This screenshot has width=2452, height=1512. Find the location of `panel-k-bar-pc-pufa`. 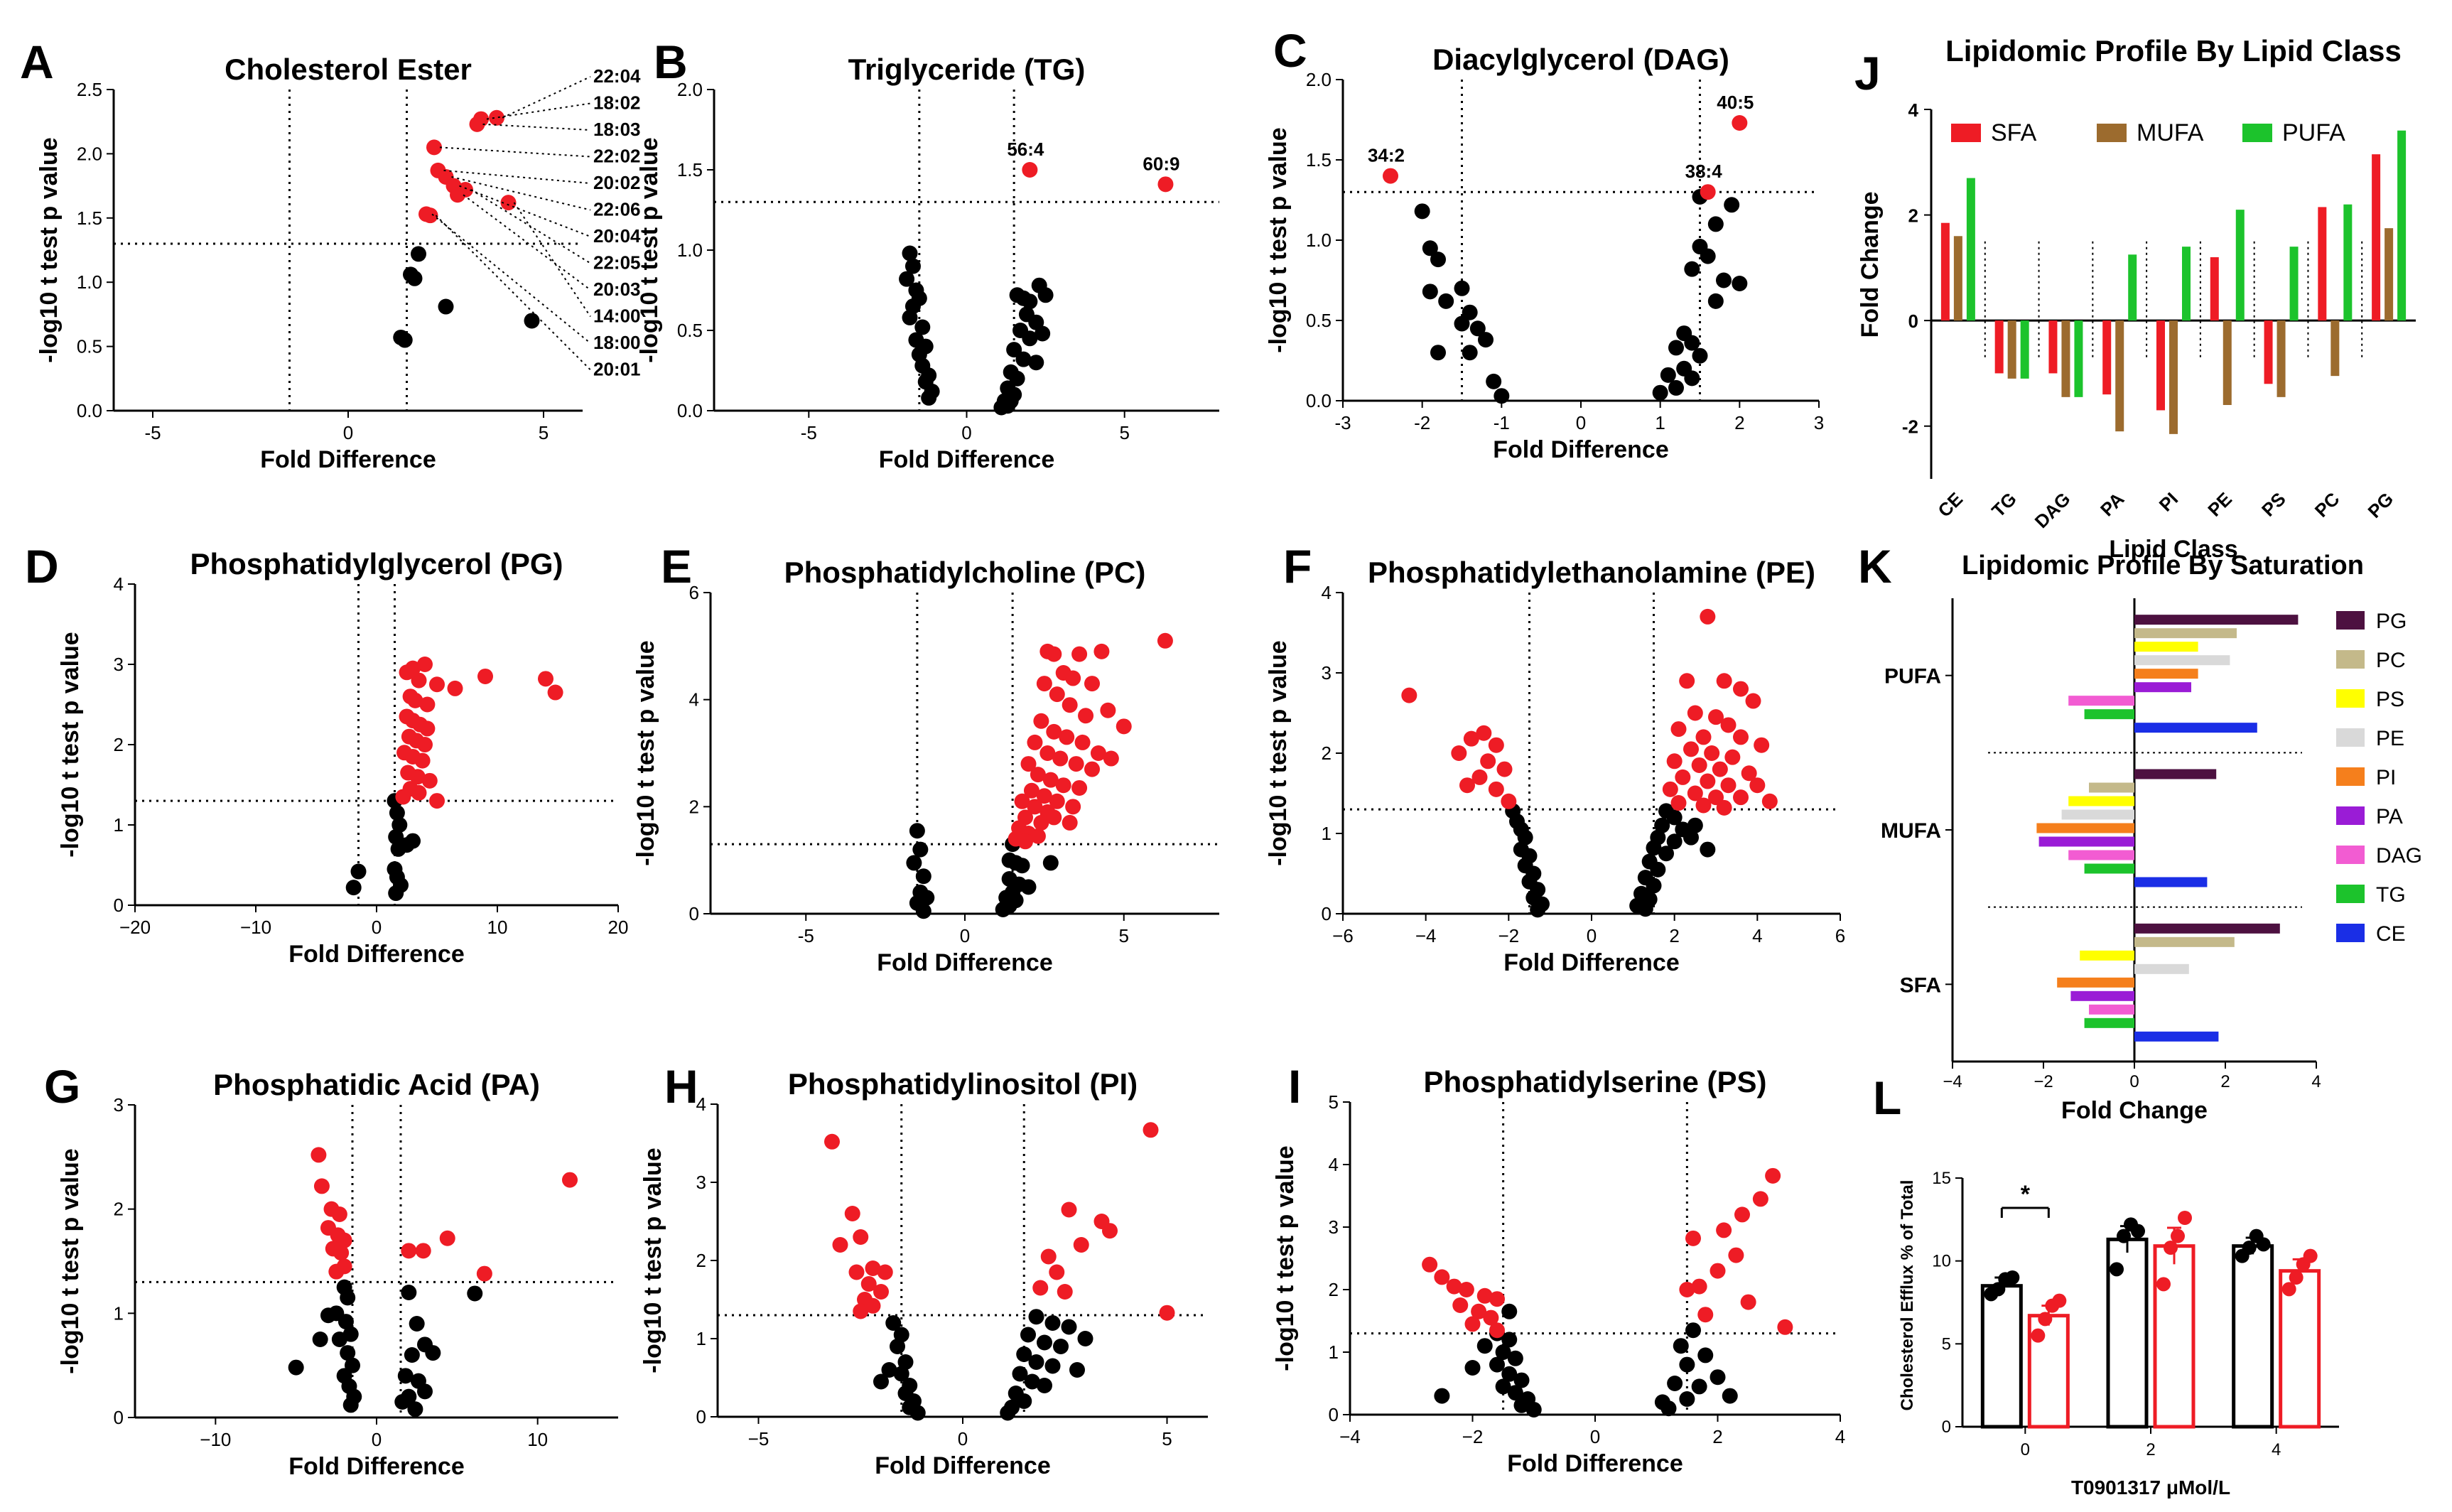

panel-k-bar-pc-pufa is located at coordinates (2185, 633).